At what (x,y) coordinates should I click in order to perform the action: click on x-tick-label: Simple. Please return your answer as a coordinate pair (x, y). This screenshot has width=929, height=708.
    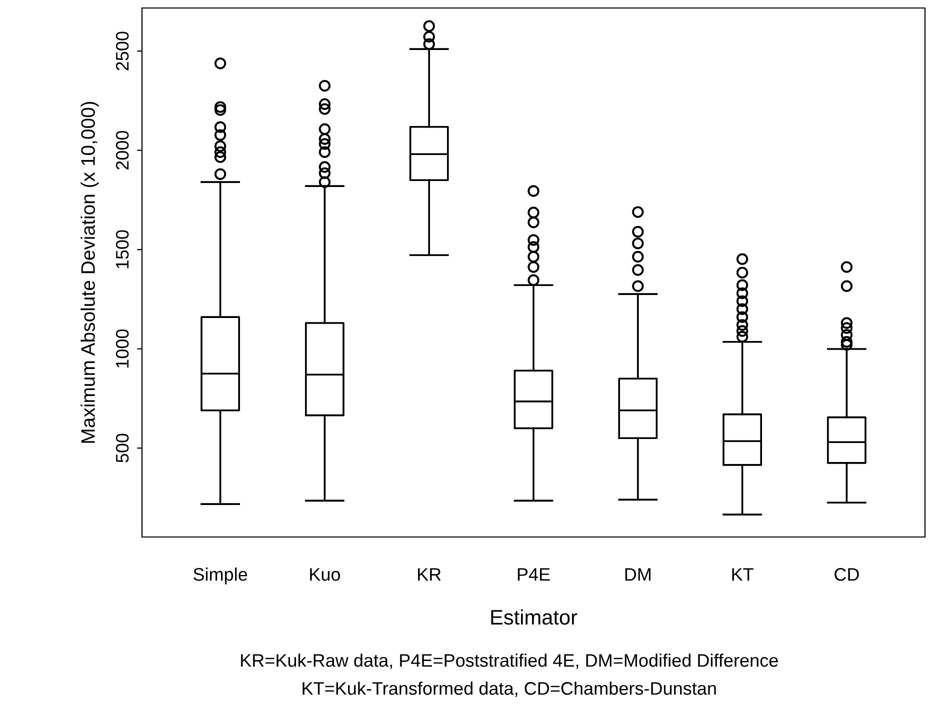
    Looking at the image, I should click on (221, 576).